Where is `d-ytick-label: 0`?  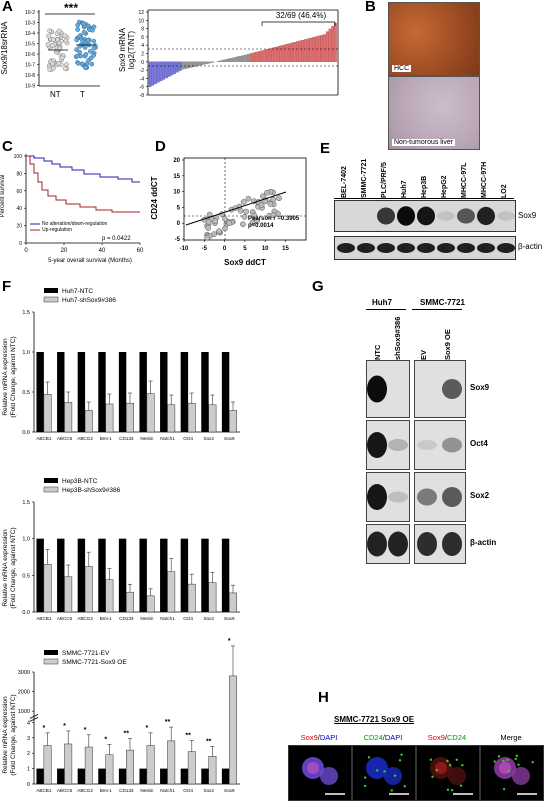 d-ytick-label: 0 is located at coordinates (179, 224).